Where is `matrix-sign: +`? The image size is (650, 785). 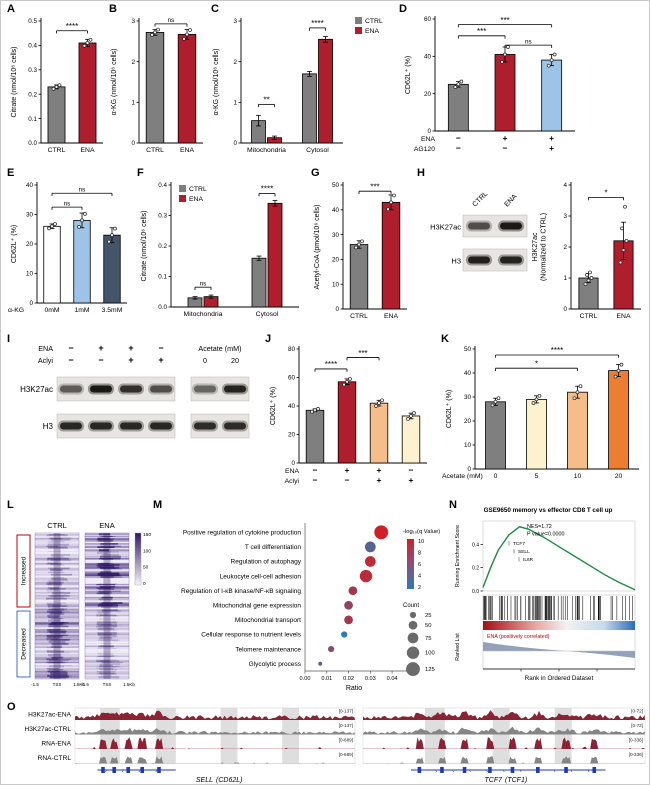
matrix-sign: + is located at coordinates (551, 138).